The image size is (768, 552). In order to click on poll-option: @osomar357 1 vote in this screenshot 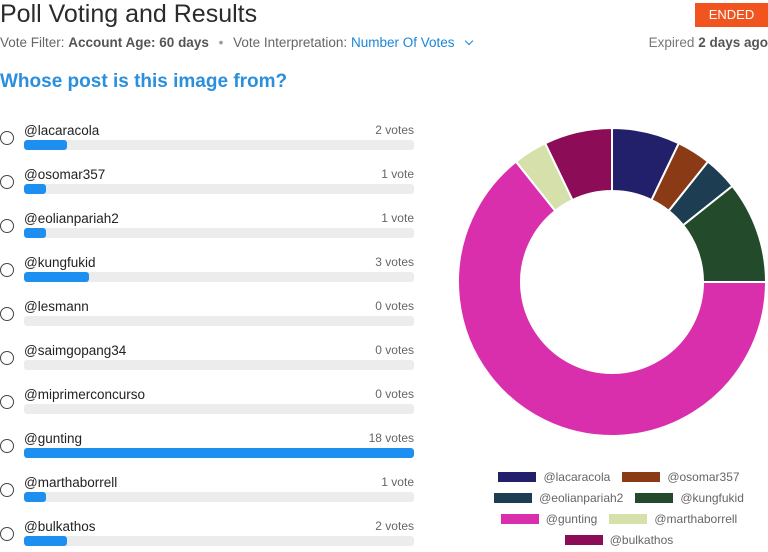, I will do `click(207, 185)`.